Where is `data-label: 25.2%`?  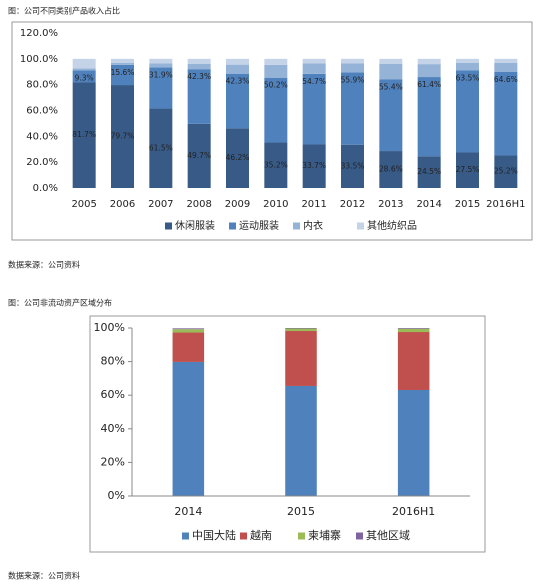 data-label: 25.2% is located at coordinates (506, 171).